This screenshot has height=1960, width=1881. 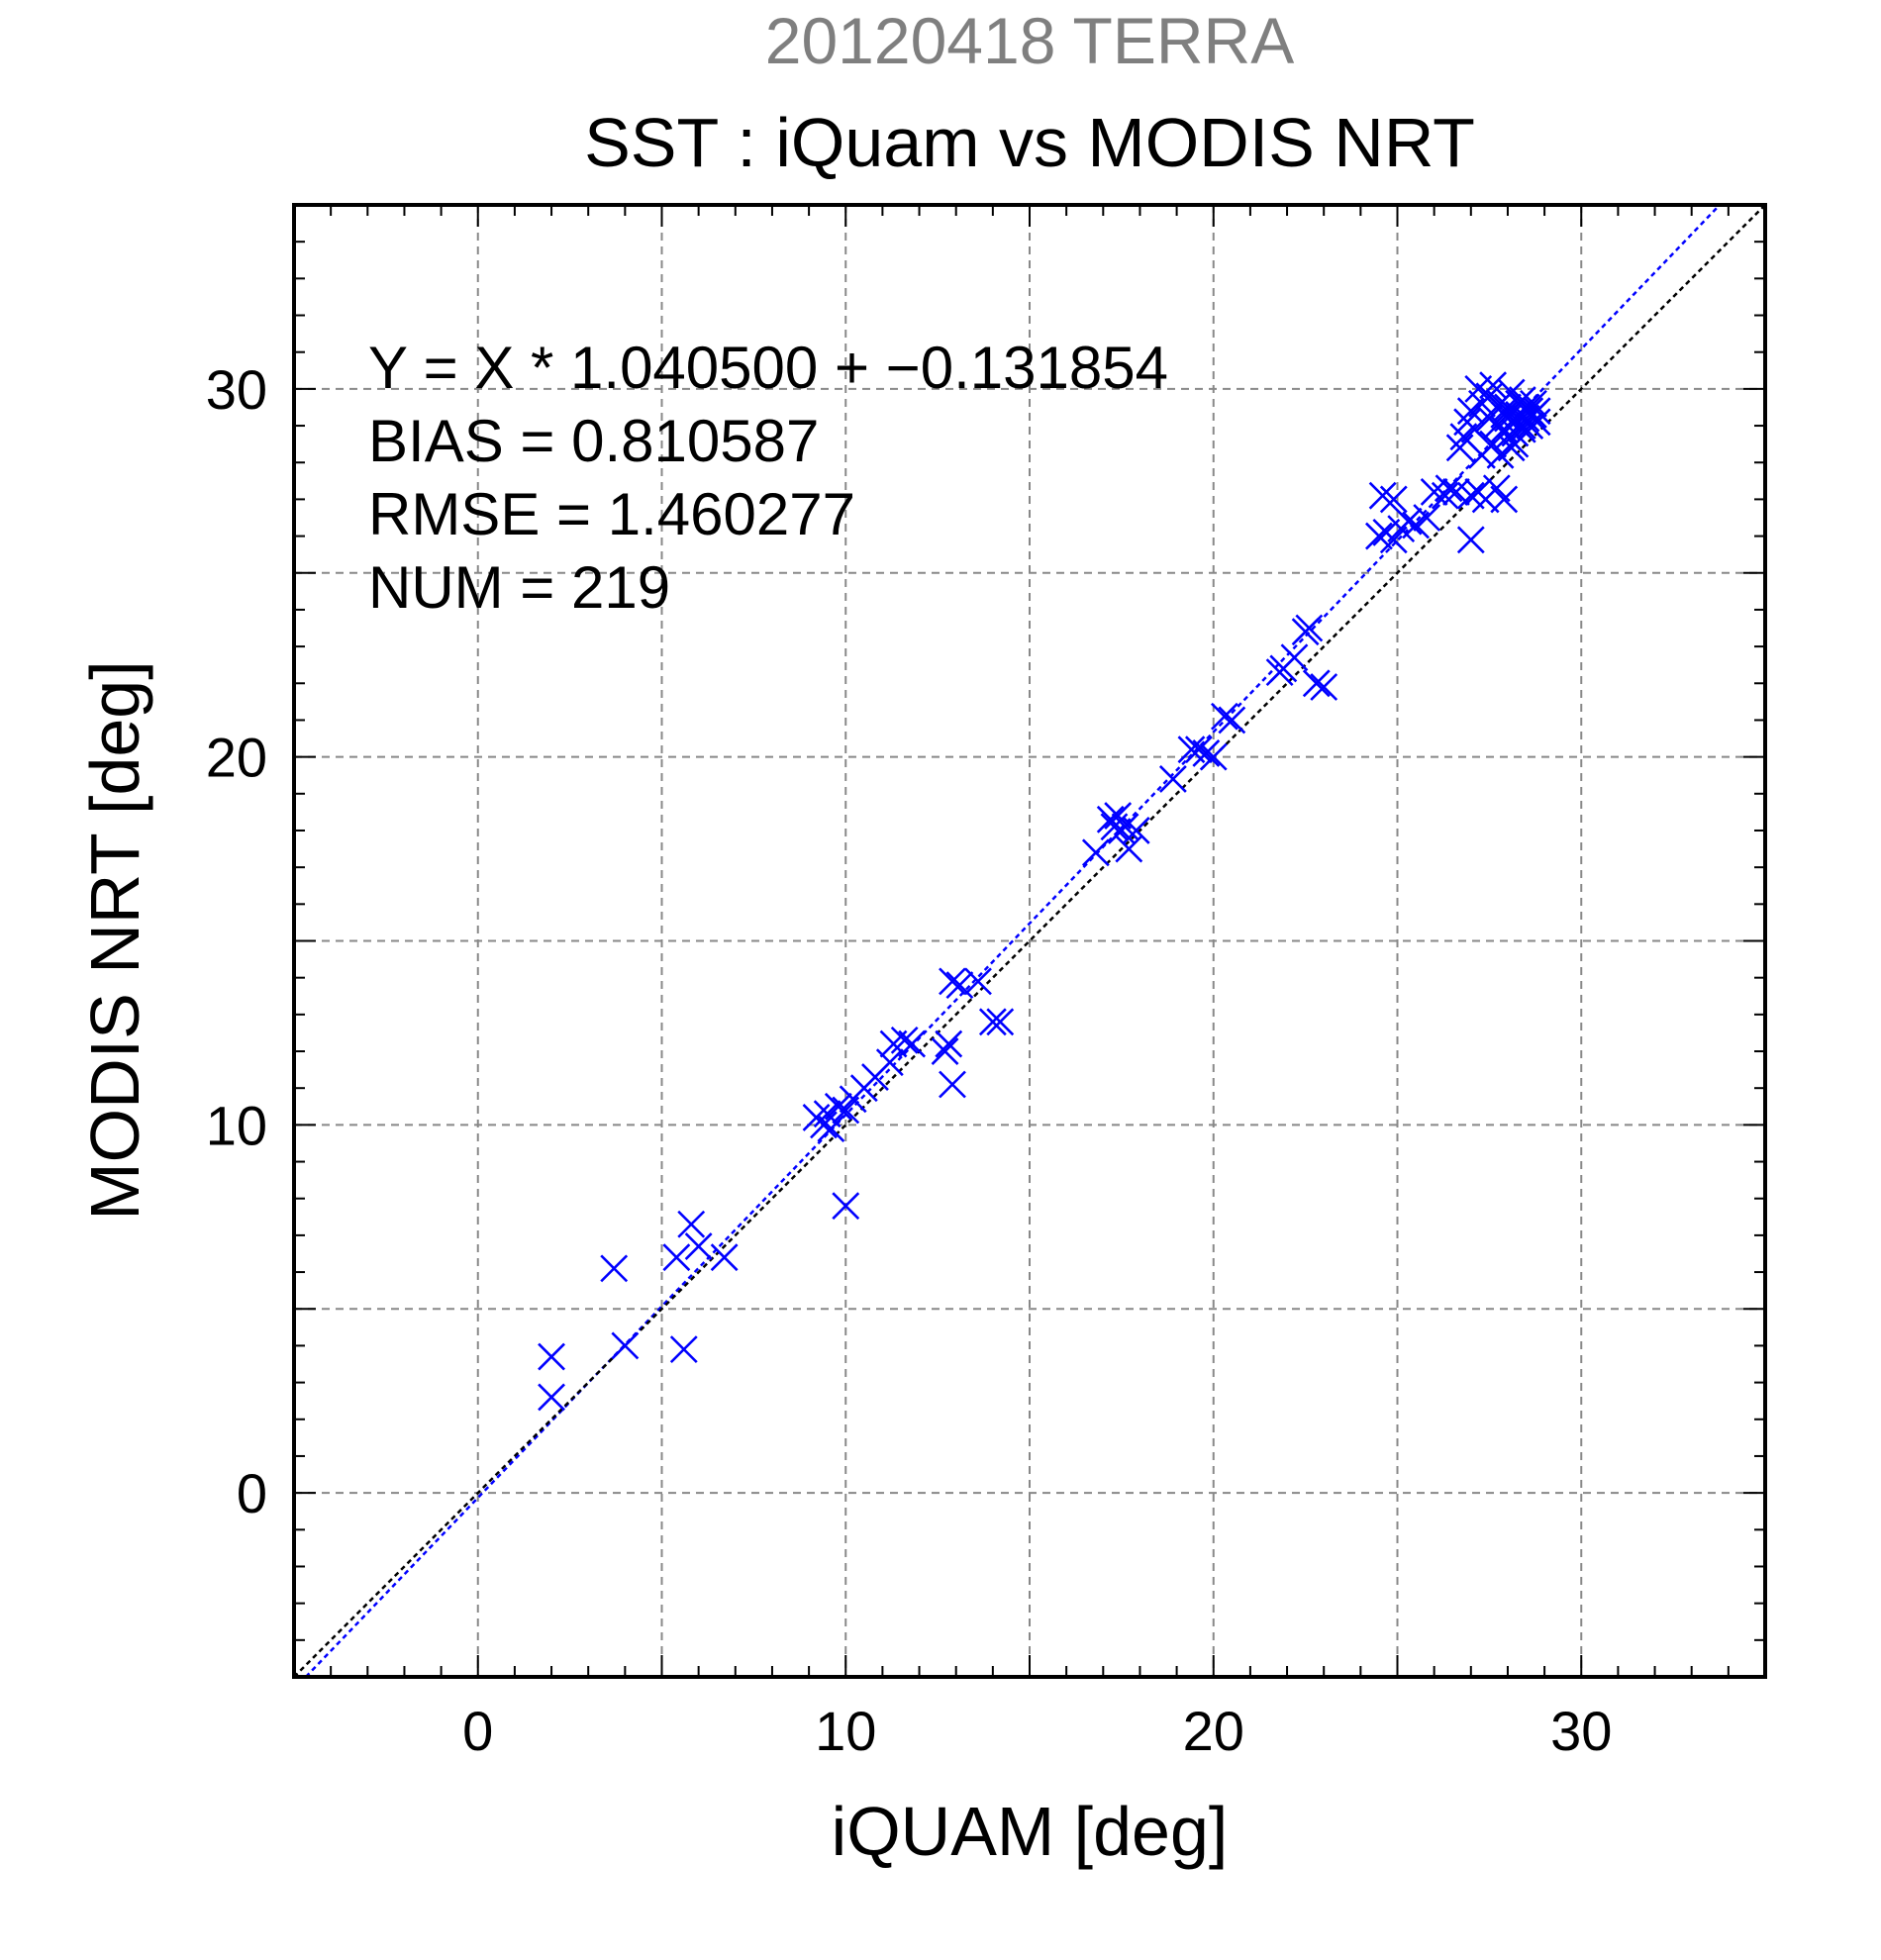 I want to click on x-tick-label: 20, so click(x=1213, y=1731).